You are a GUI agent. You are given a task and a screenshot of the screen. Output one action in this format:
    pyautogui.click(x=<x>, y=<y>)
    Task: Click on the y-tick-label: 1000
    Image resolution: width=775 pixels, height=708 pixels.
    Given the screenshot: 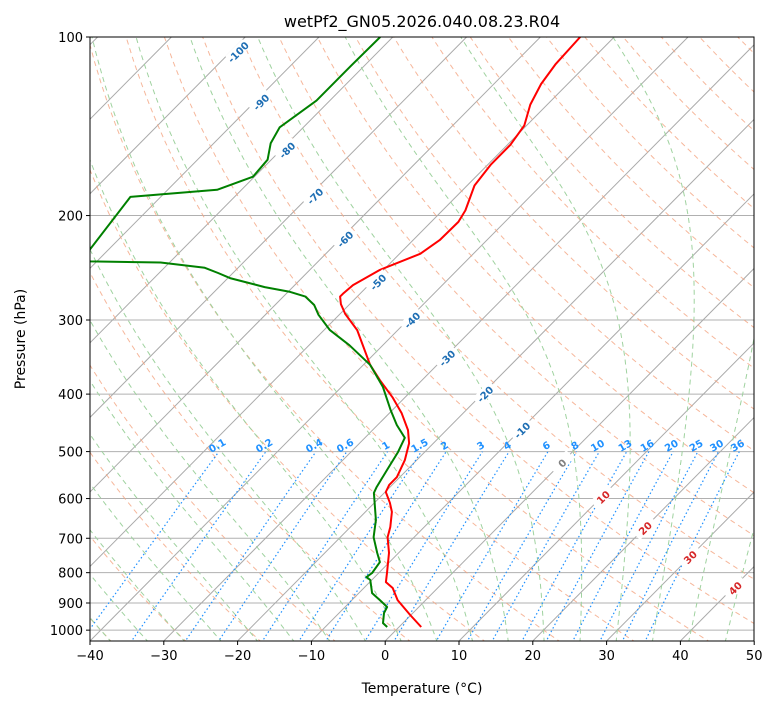 What is the action you would take?
    pyautogui.click(x=66, y=631)
    